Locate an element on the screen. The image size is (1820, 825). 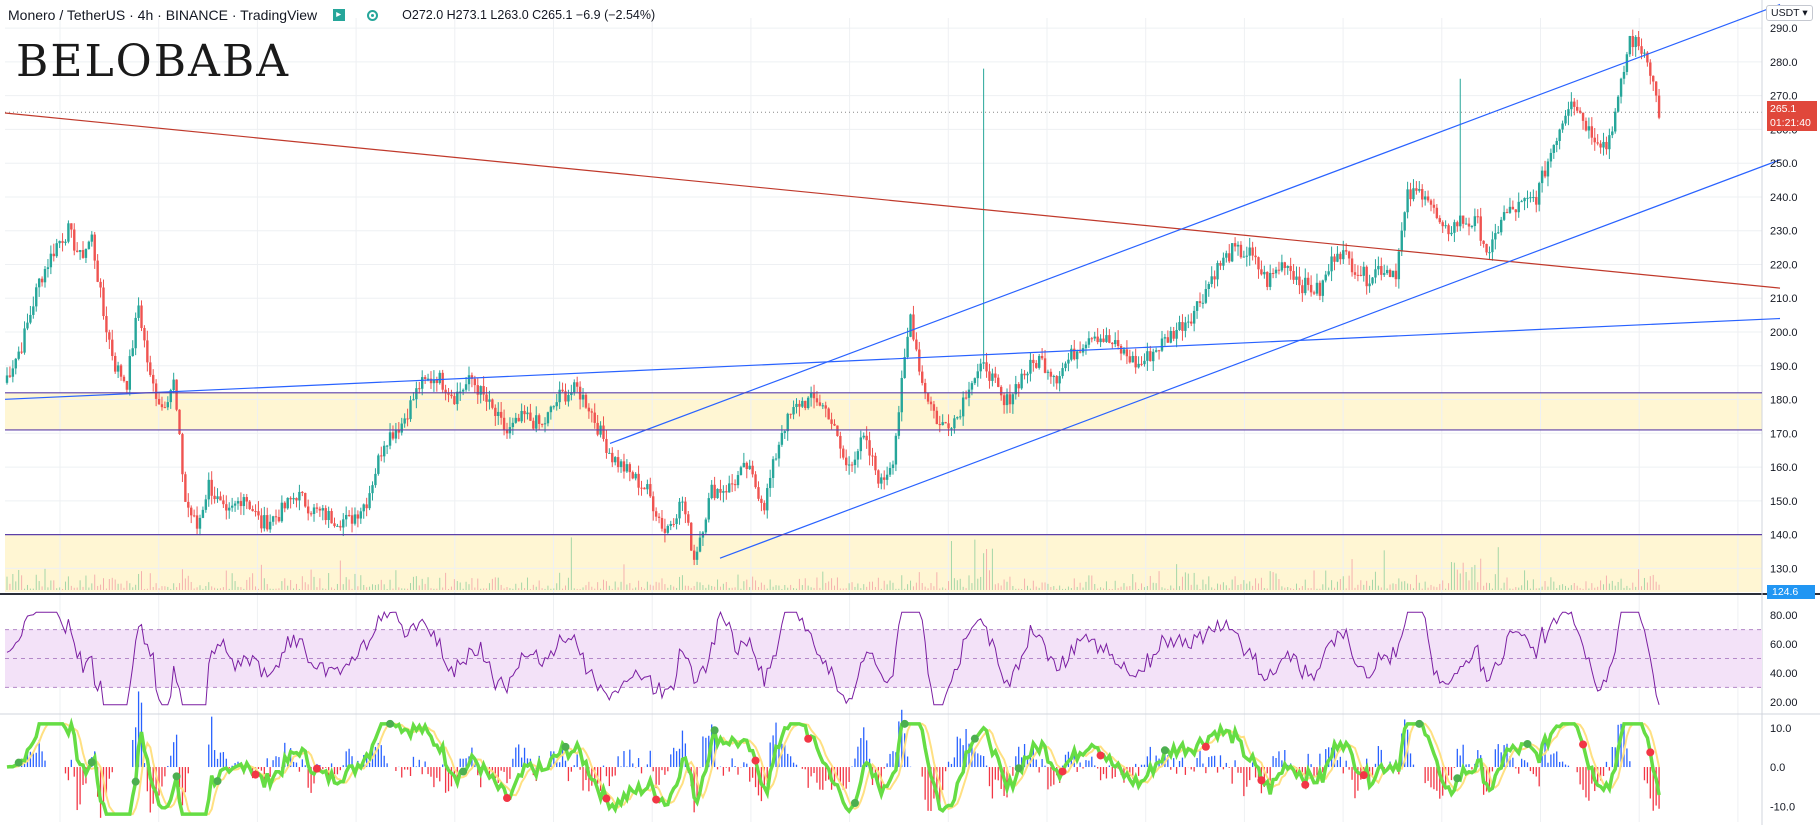
flag-icon is located at coordinates (339, 15).